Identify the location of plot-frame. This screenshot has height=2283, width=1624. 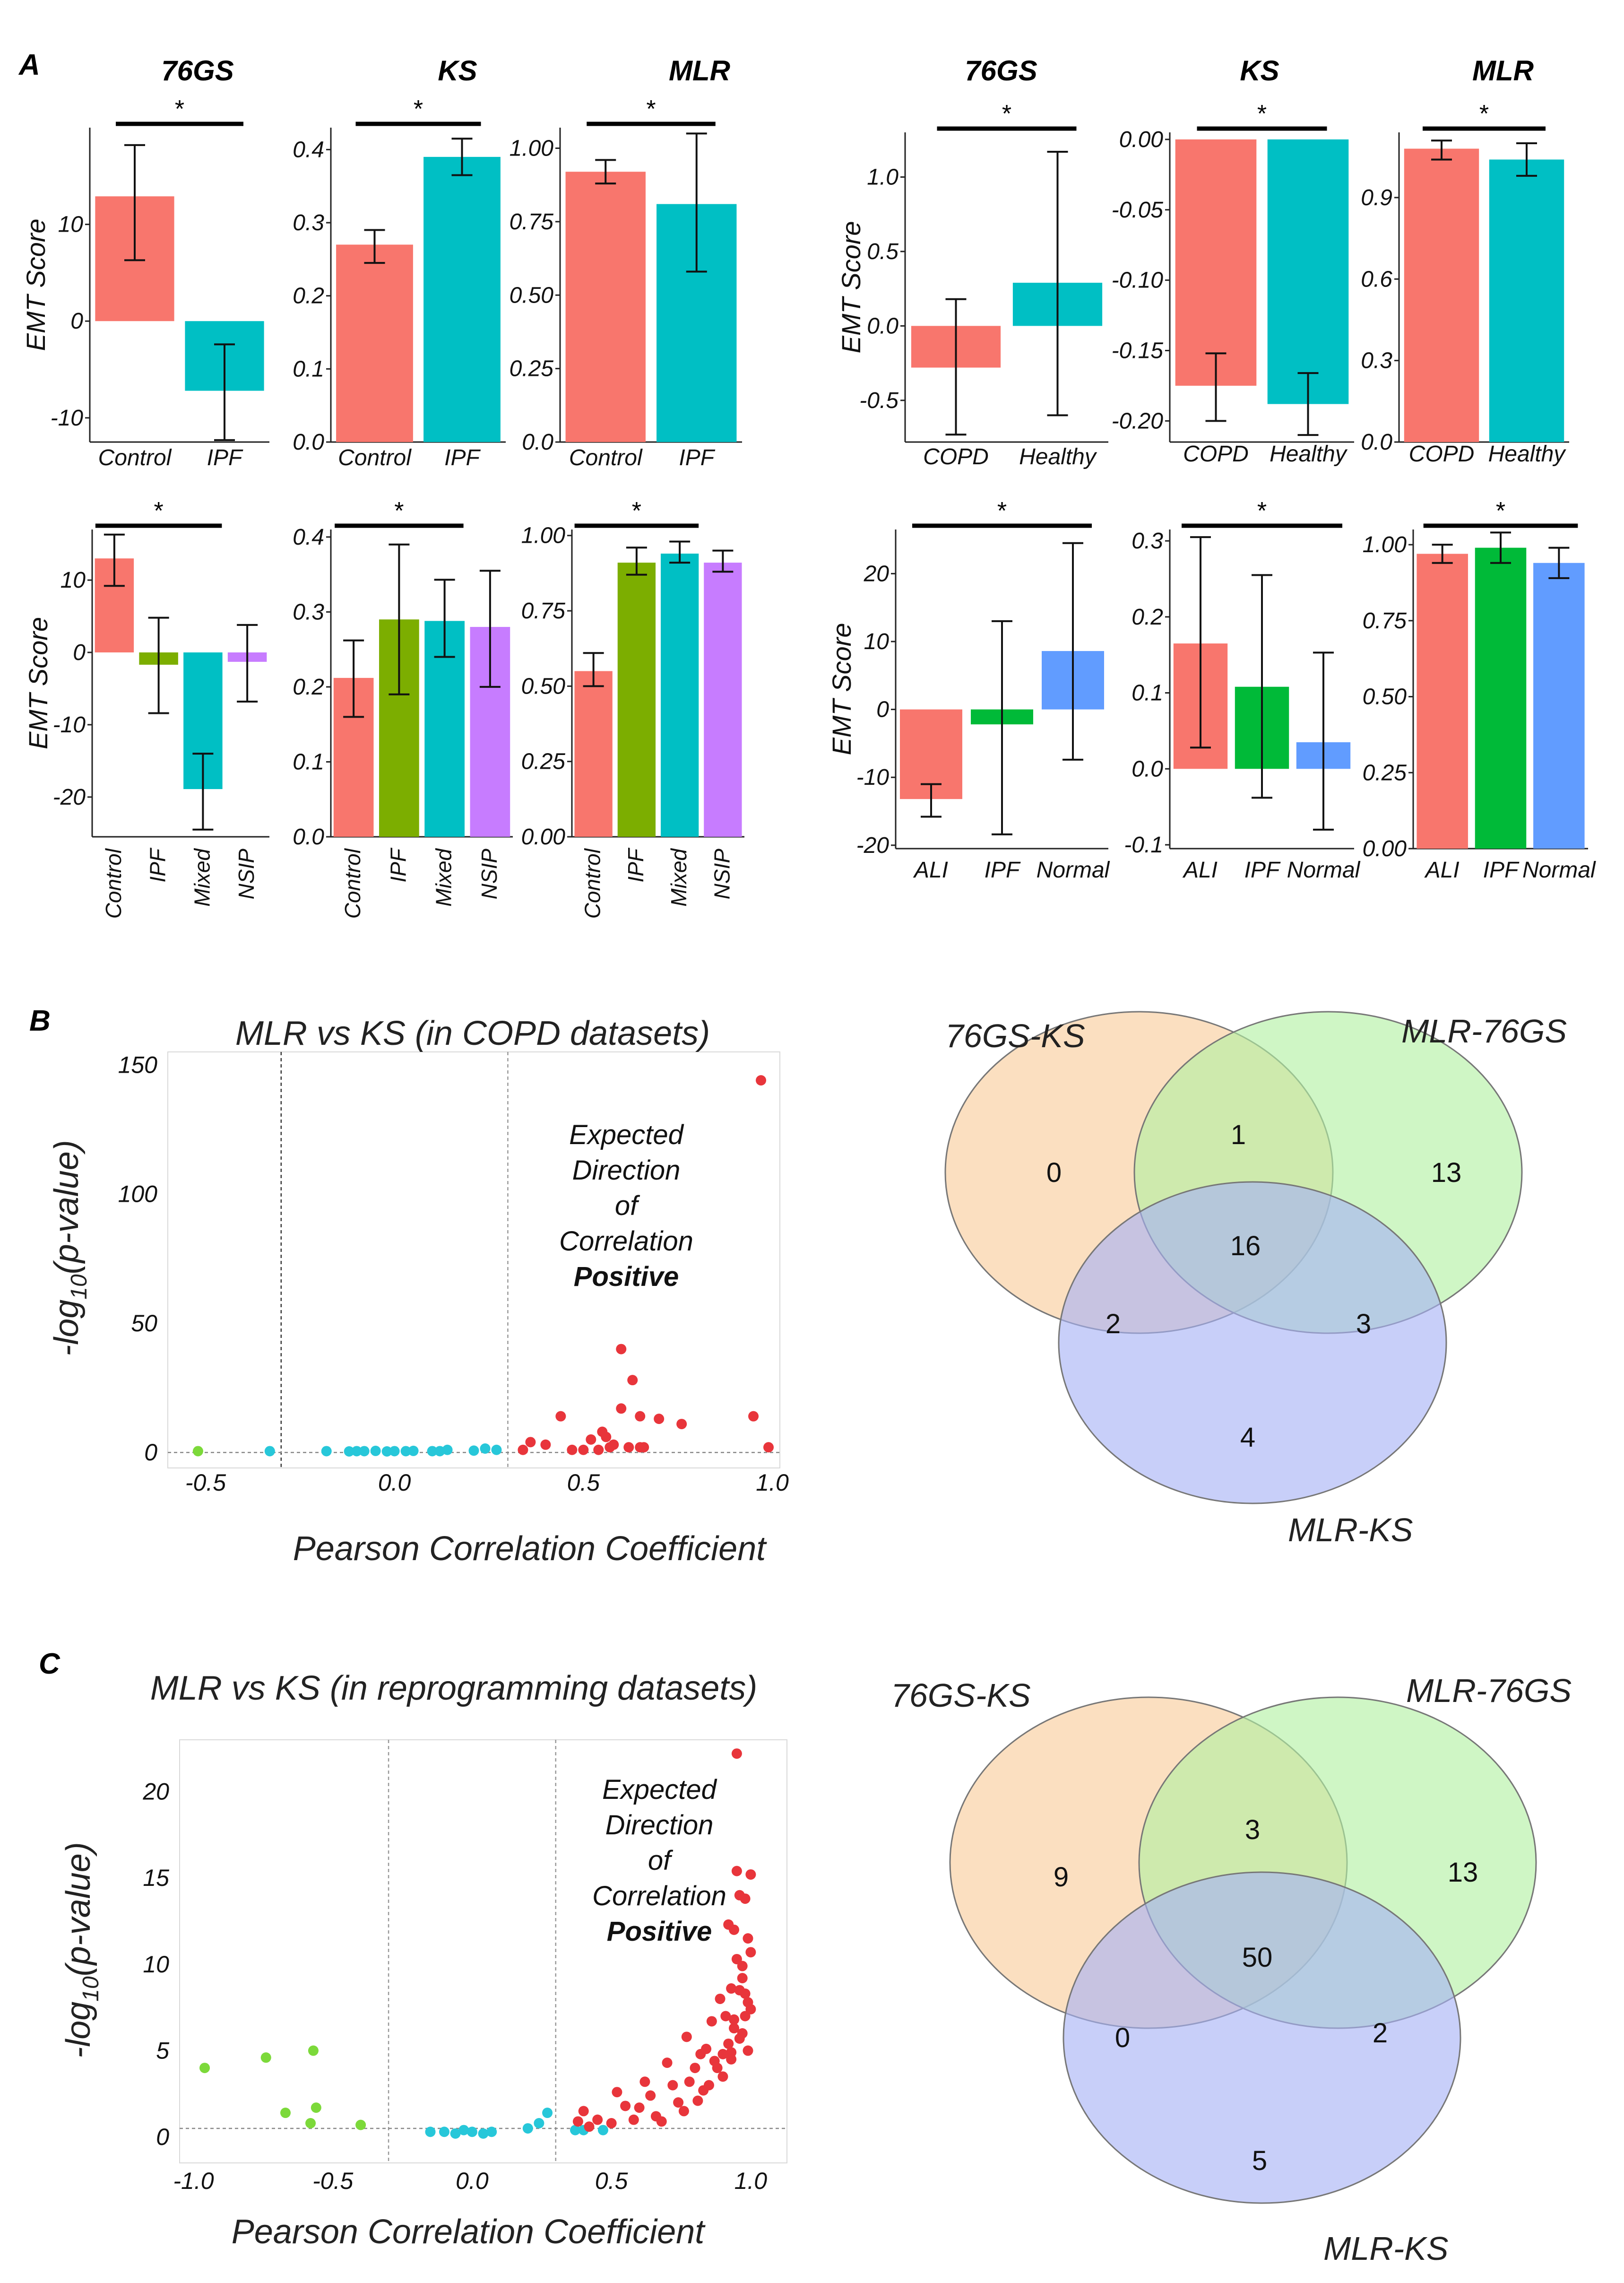
(483, 1951).